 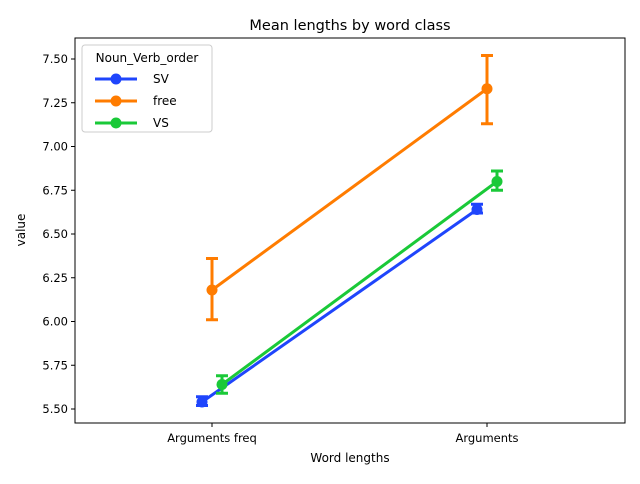 What do you see at coordinates (55, 322) in the screenshot?
I see `y-tick-label: 6.00` at bounding box center [55, 322].